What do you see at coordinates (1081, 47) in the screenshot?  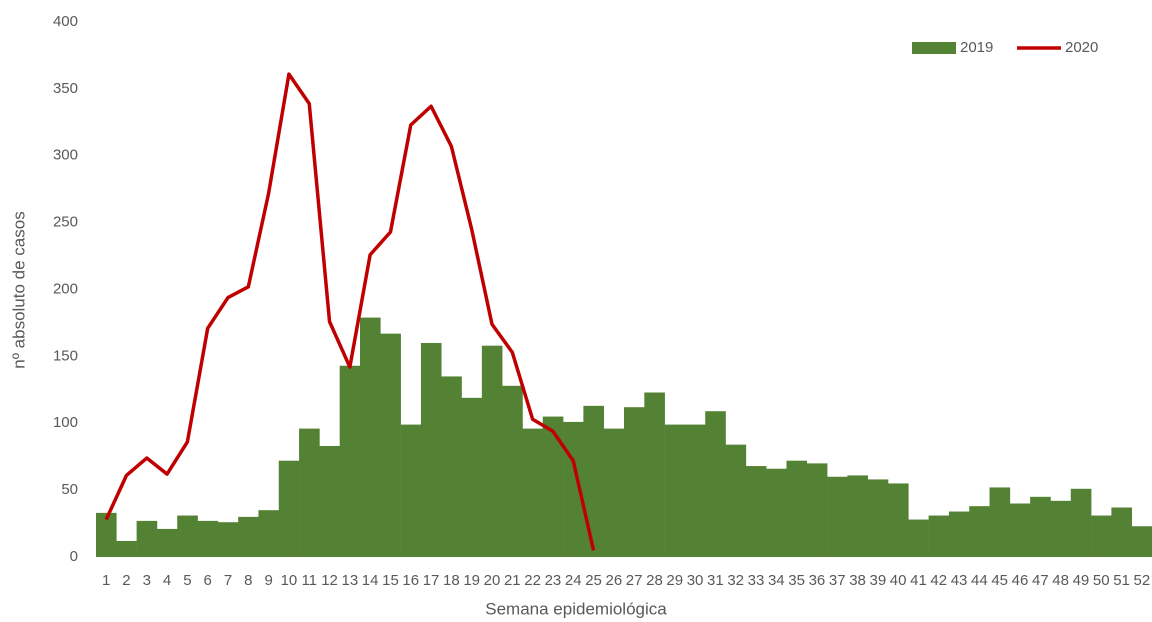 I see `legend-label: 2020` at bounding box center [1081, 47].